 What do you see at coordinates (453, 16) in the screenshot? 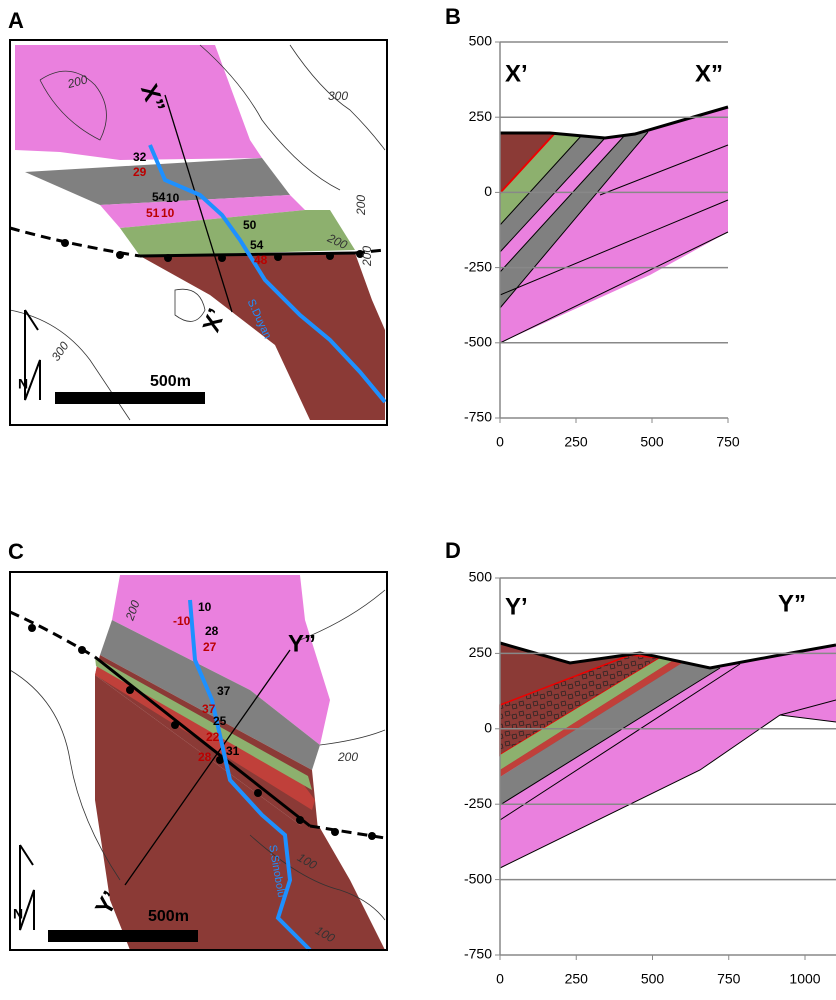
I see `label: B` at bounding box center [453, 16].